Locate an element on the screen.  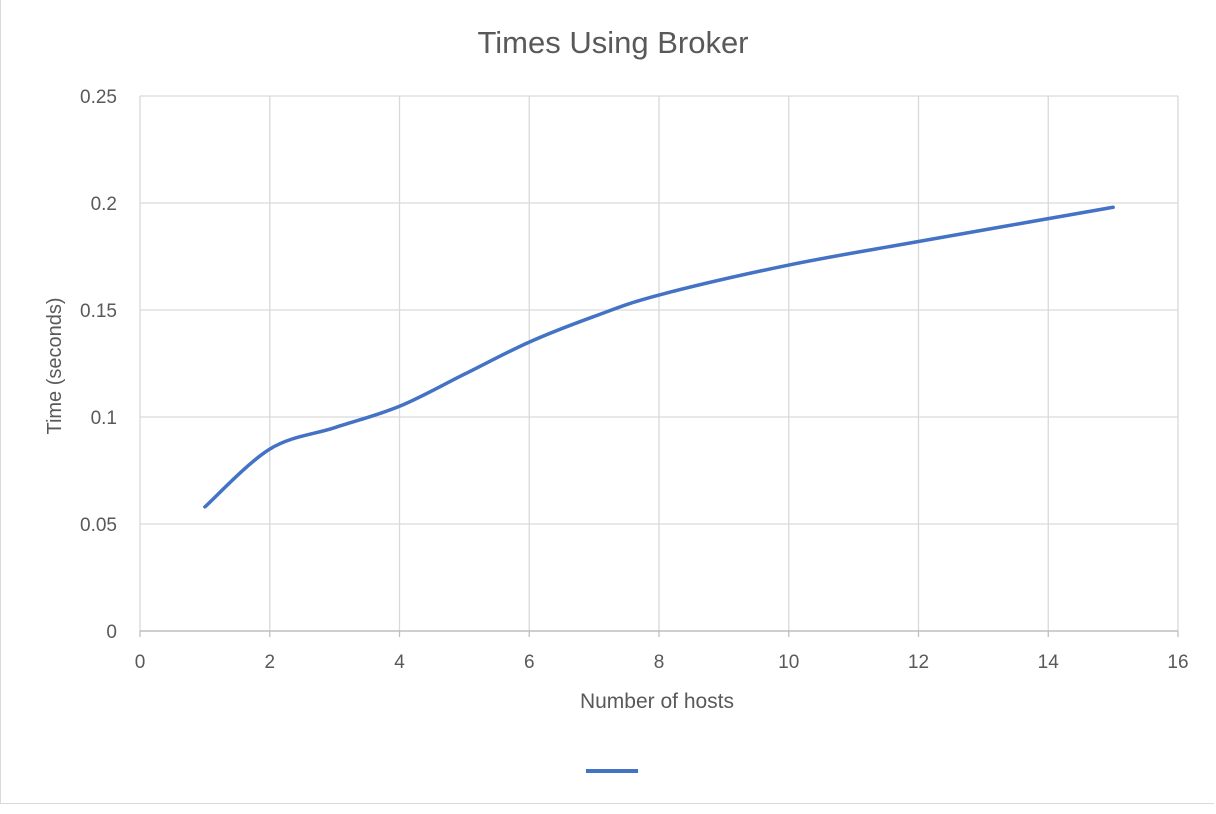
axes is located at coordinates (659, 633).